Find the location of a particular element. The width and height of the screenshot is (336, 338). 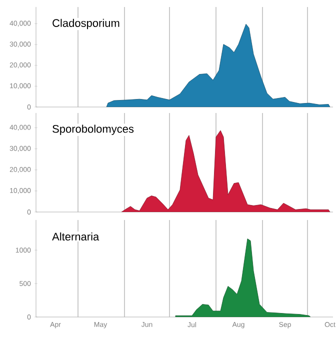

text: Cladosporium is located at coordinates (86, 24).